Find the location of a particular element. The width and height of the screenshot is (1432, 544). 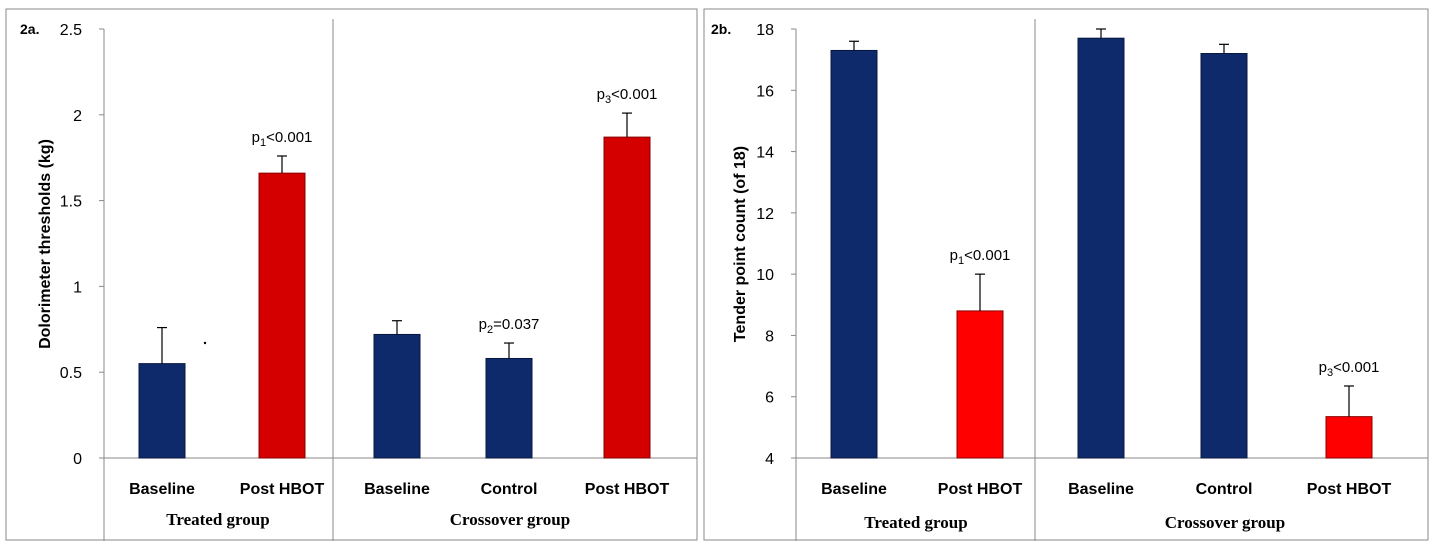

y-tick-label: 10 is located at coordinates (765, 275).